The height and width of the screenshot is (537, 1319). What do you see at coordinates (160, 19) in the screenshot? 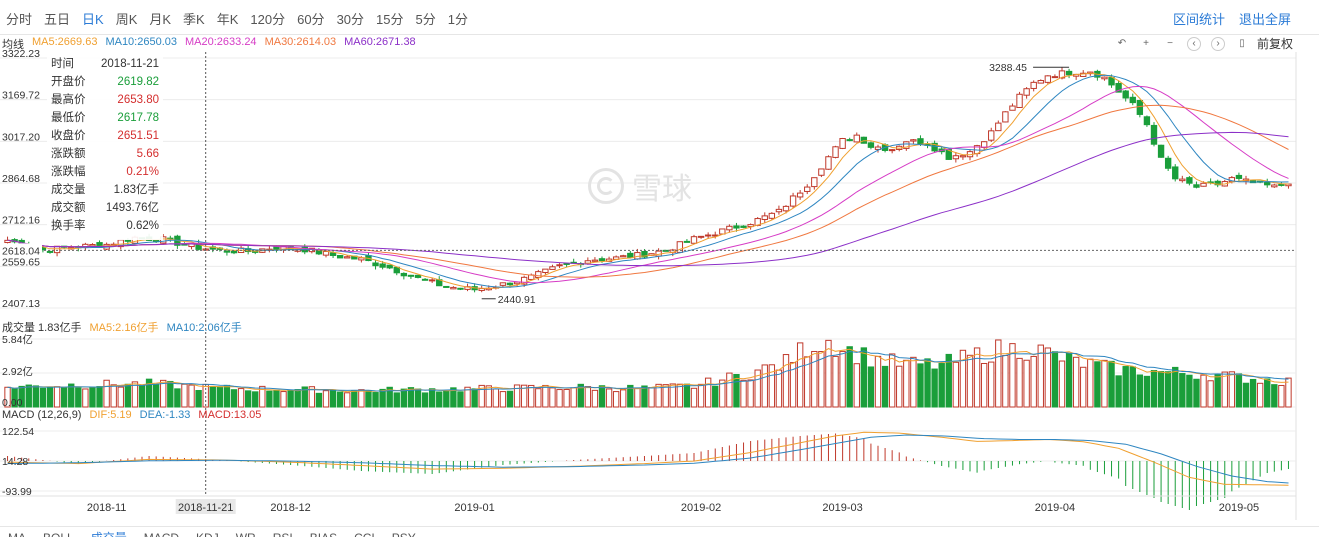
I see `tab-period: 月K` at bounding box center [160, 19].